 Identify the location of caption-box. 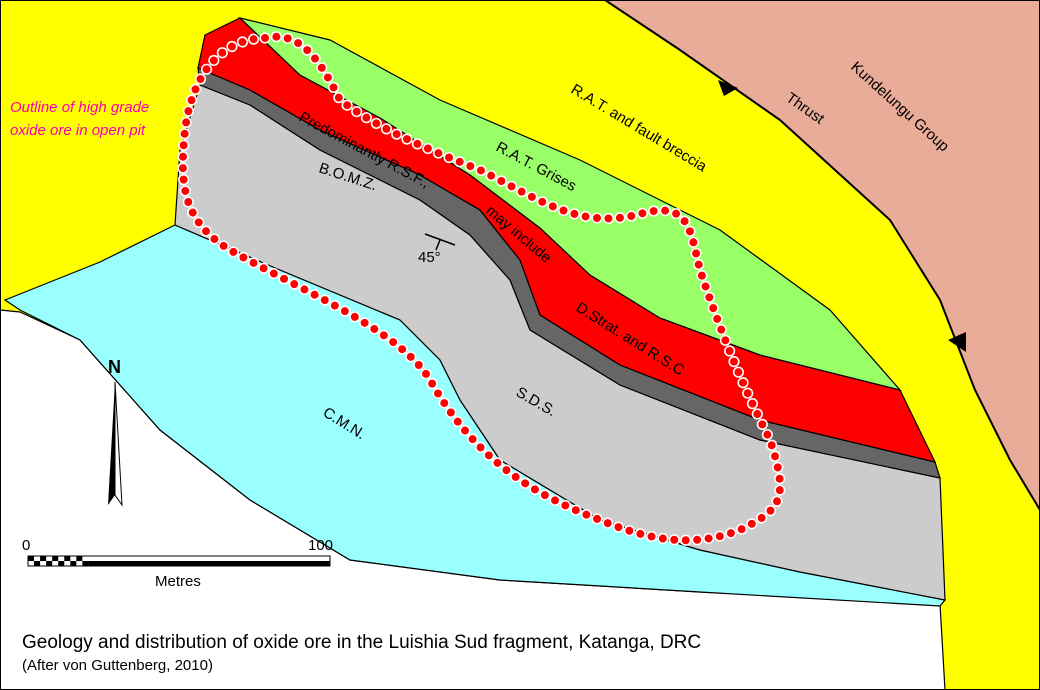
(339, 653).